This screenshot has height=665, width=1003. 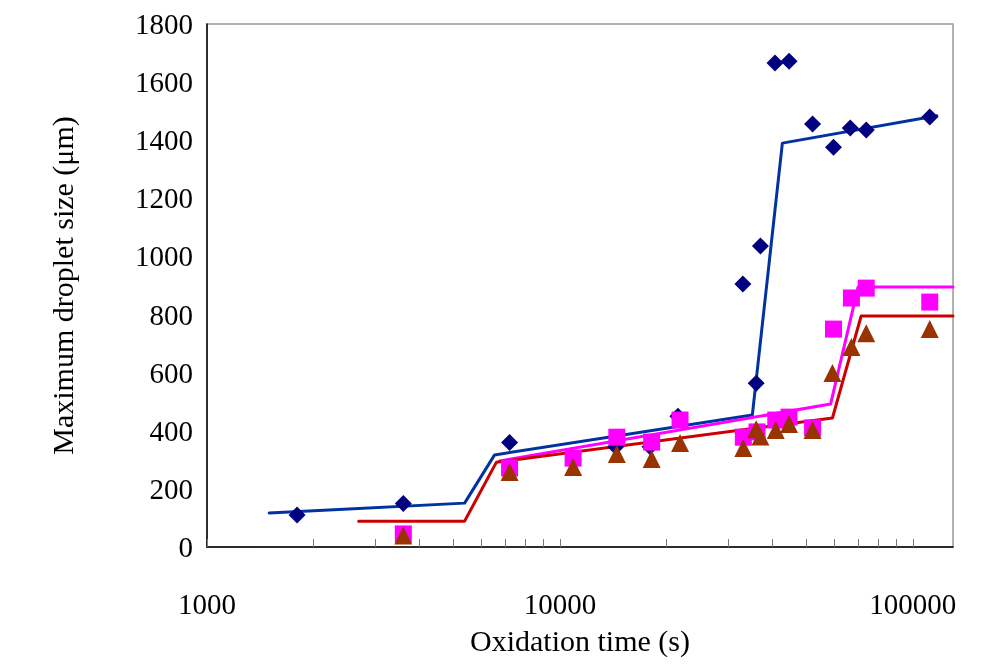 I want to click on y-tick-label: 1200, so click(x=164, y=198).